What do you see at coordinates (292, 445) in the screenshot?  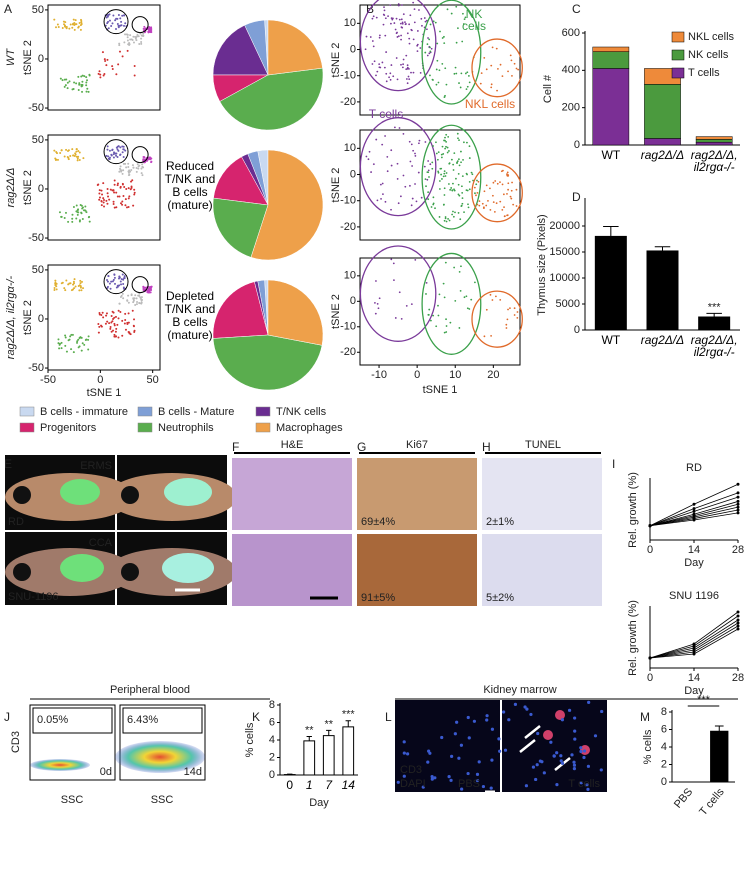 I see `column-header: H&E` at bounding box center [292, 445].